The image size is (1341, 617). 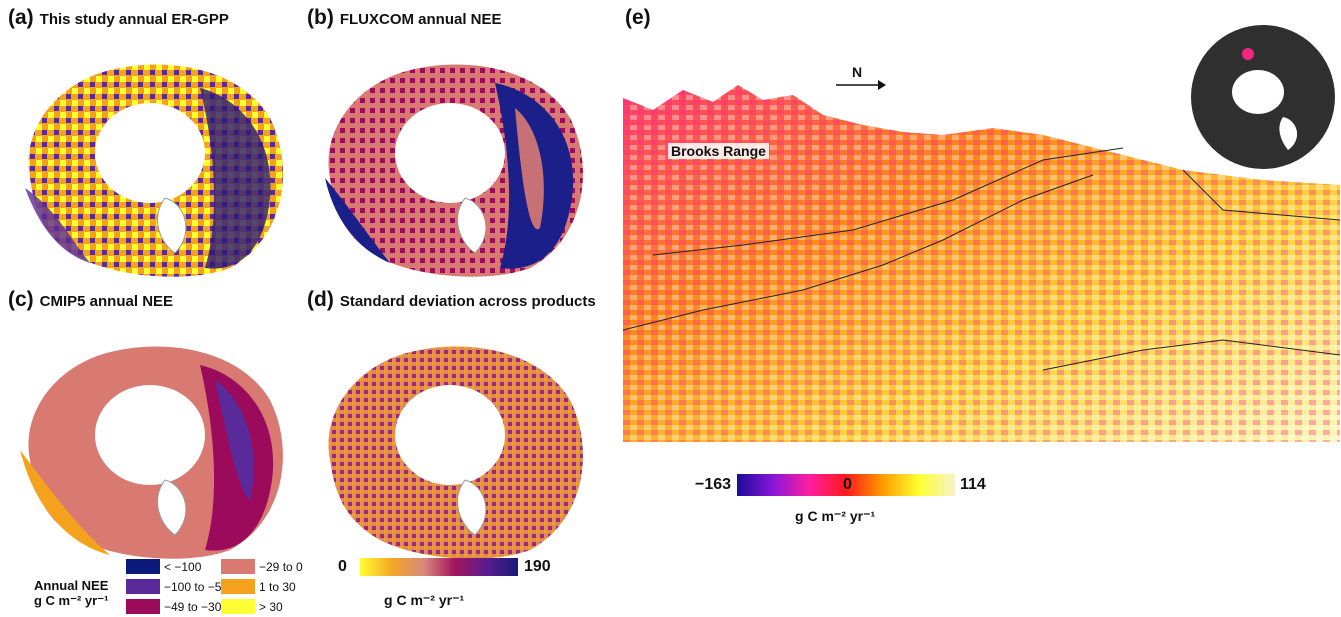 I want to click on panel-b-title: (b) FLUXCOM annual NEE, so click(x=404, y=18).